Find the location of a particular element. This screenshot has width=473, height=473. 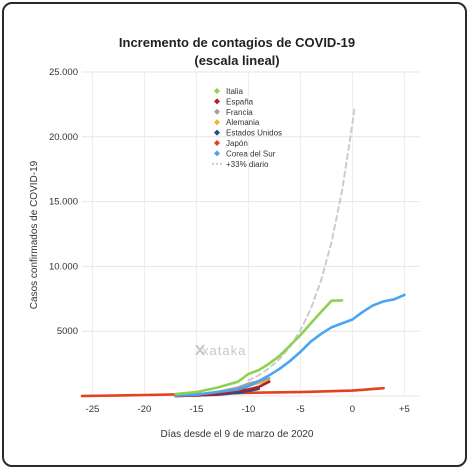

series-line-33-diario is located at coordinates (301, 244).